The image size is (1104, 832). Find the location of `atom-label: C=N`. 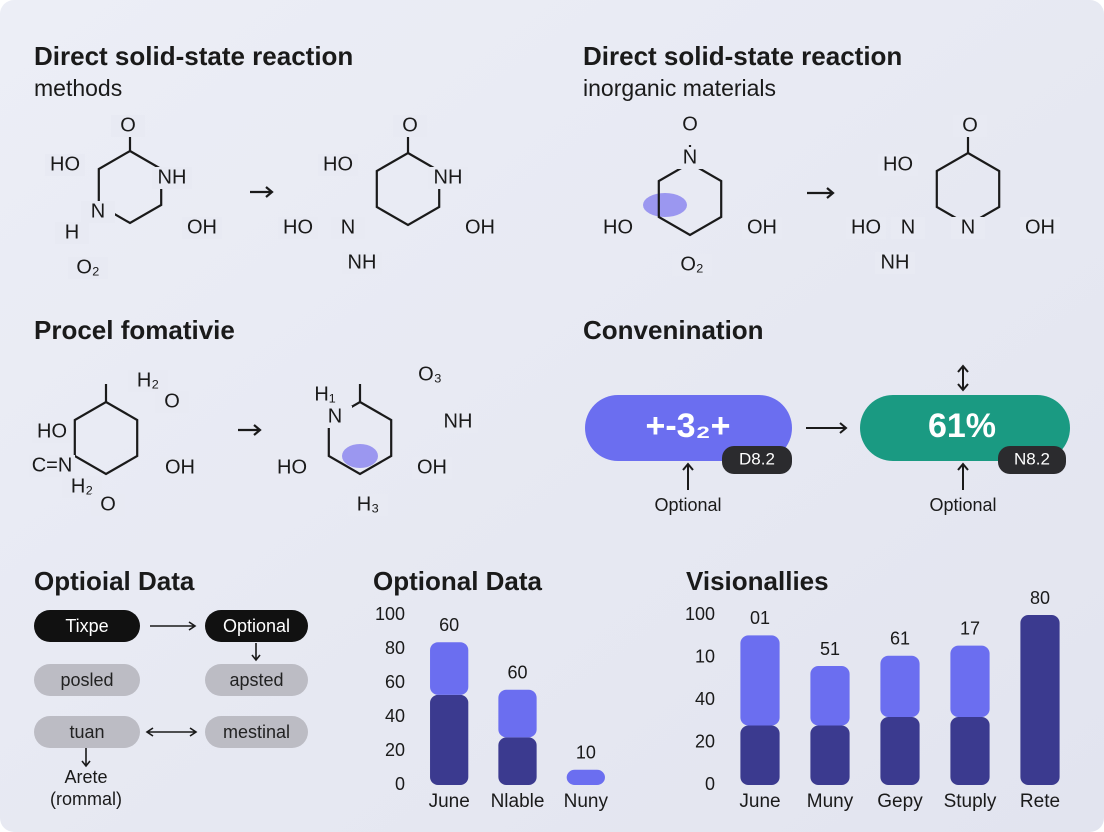

atom-label: C=N is located at coordinates (52, 465).